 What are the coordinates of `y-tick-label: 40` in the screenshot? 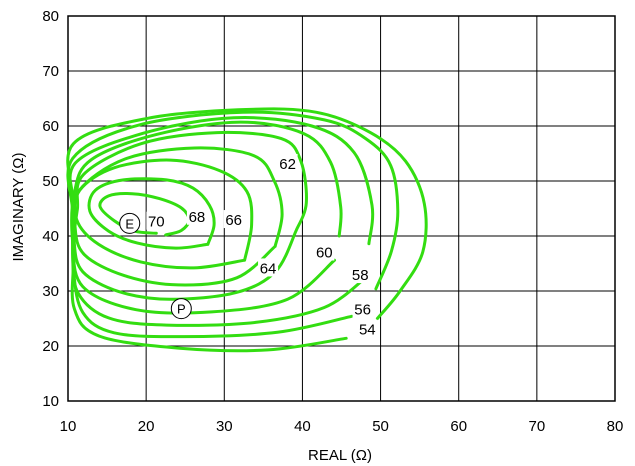 It's located at (50, 236).